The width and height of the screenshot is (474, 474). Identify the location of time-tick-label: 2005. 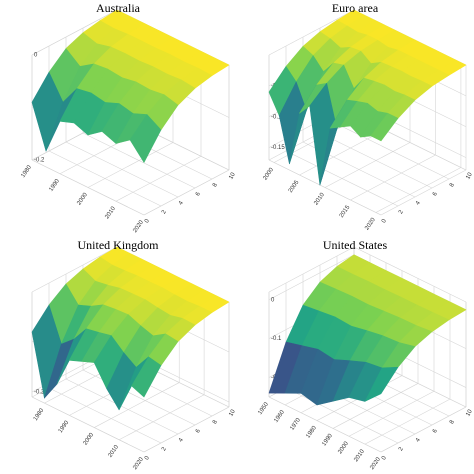
(294, 186).